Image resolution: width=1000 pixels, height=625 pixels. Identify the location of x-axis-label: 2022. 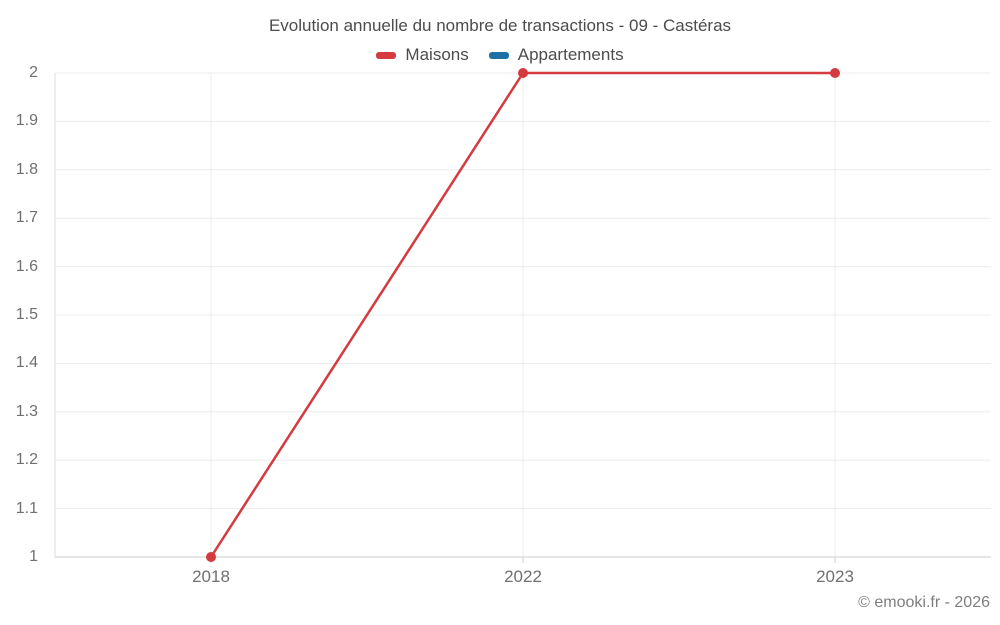
(523, 576).